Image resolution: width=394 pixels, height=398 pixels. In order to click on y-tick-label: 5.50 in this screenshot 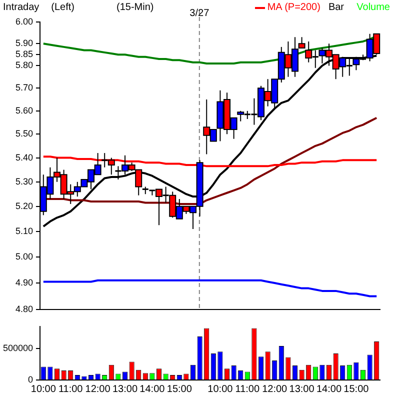, I will do `click(24, 133)`.